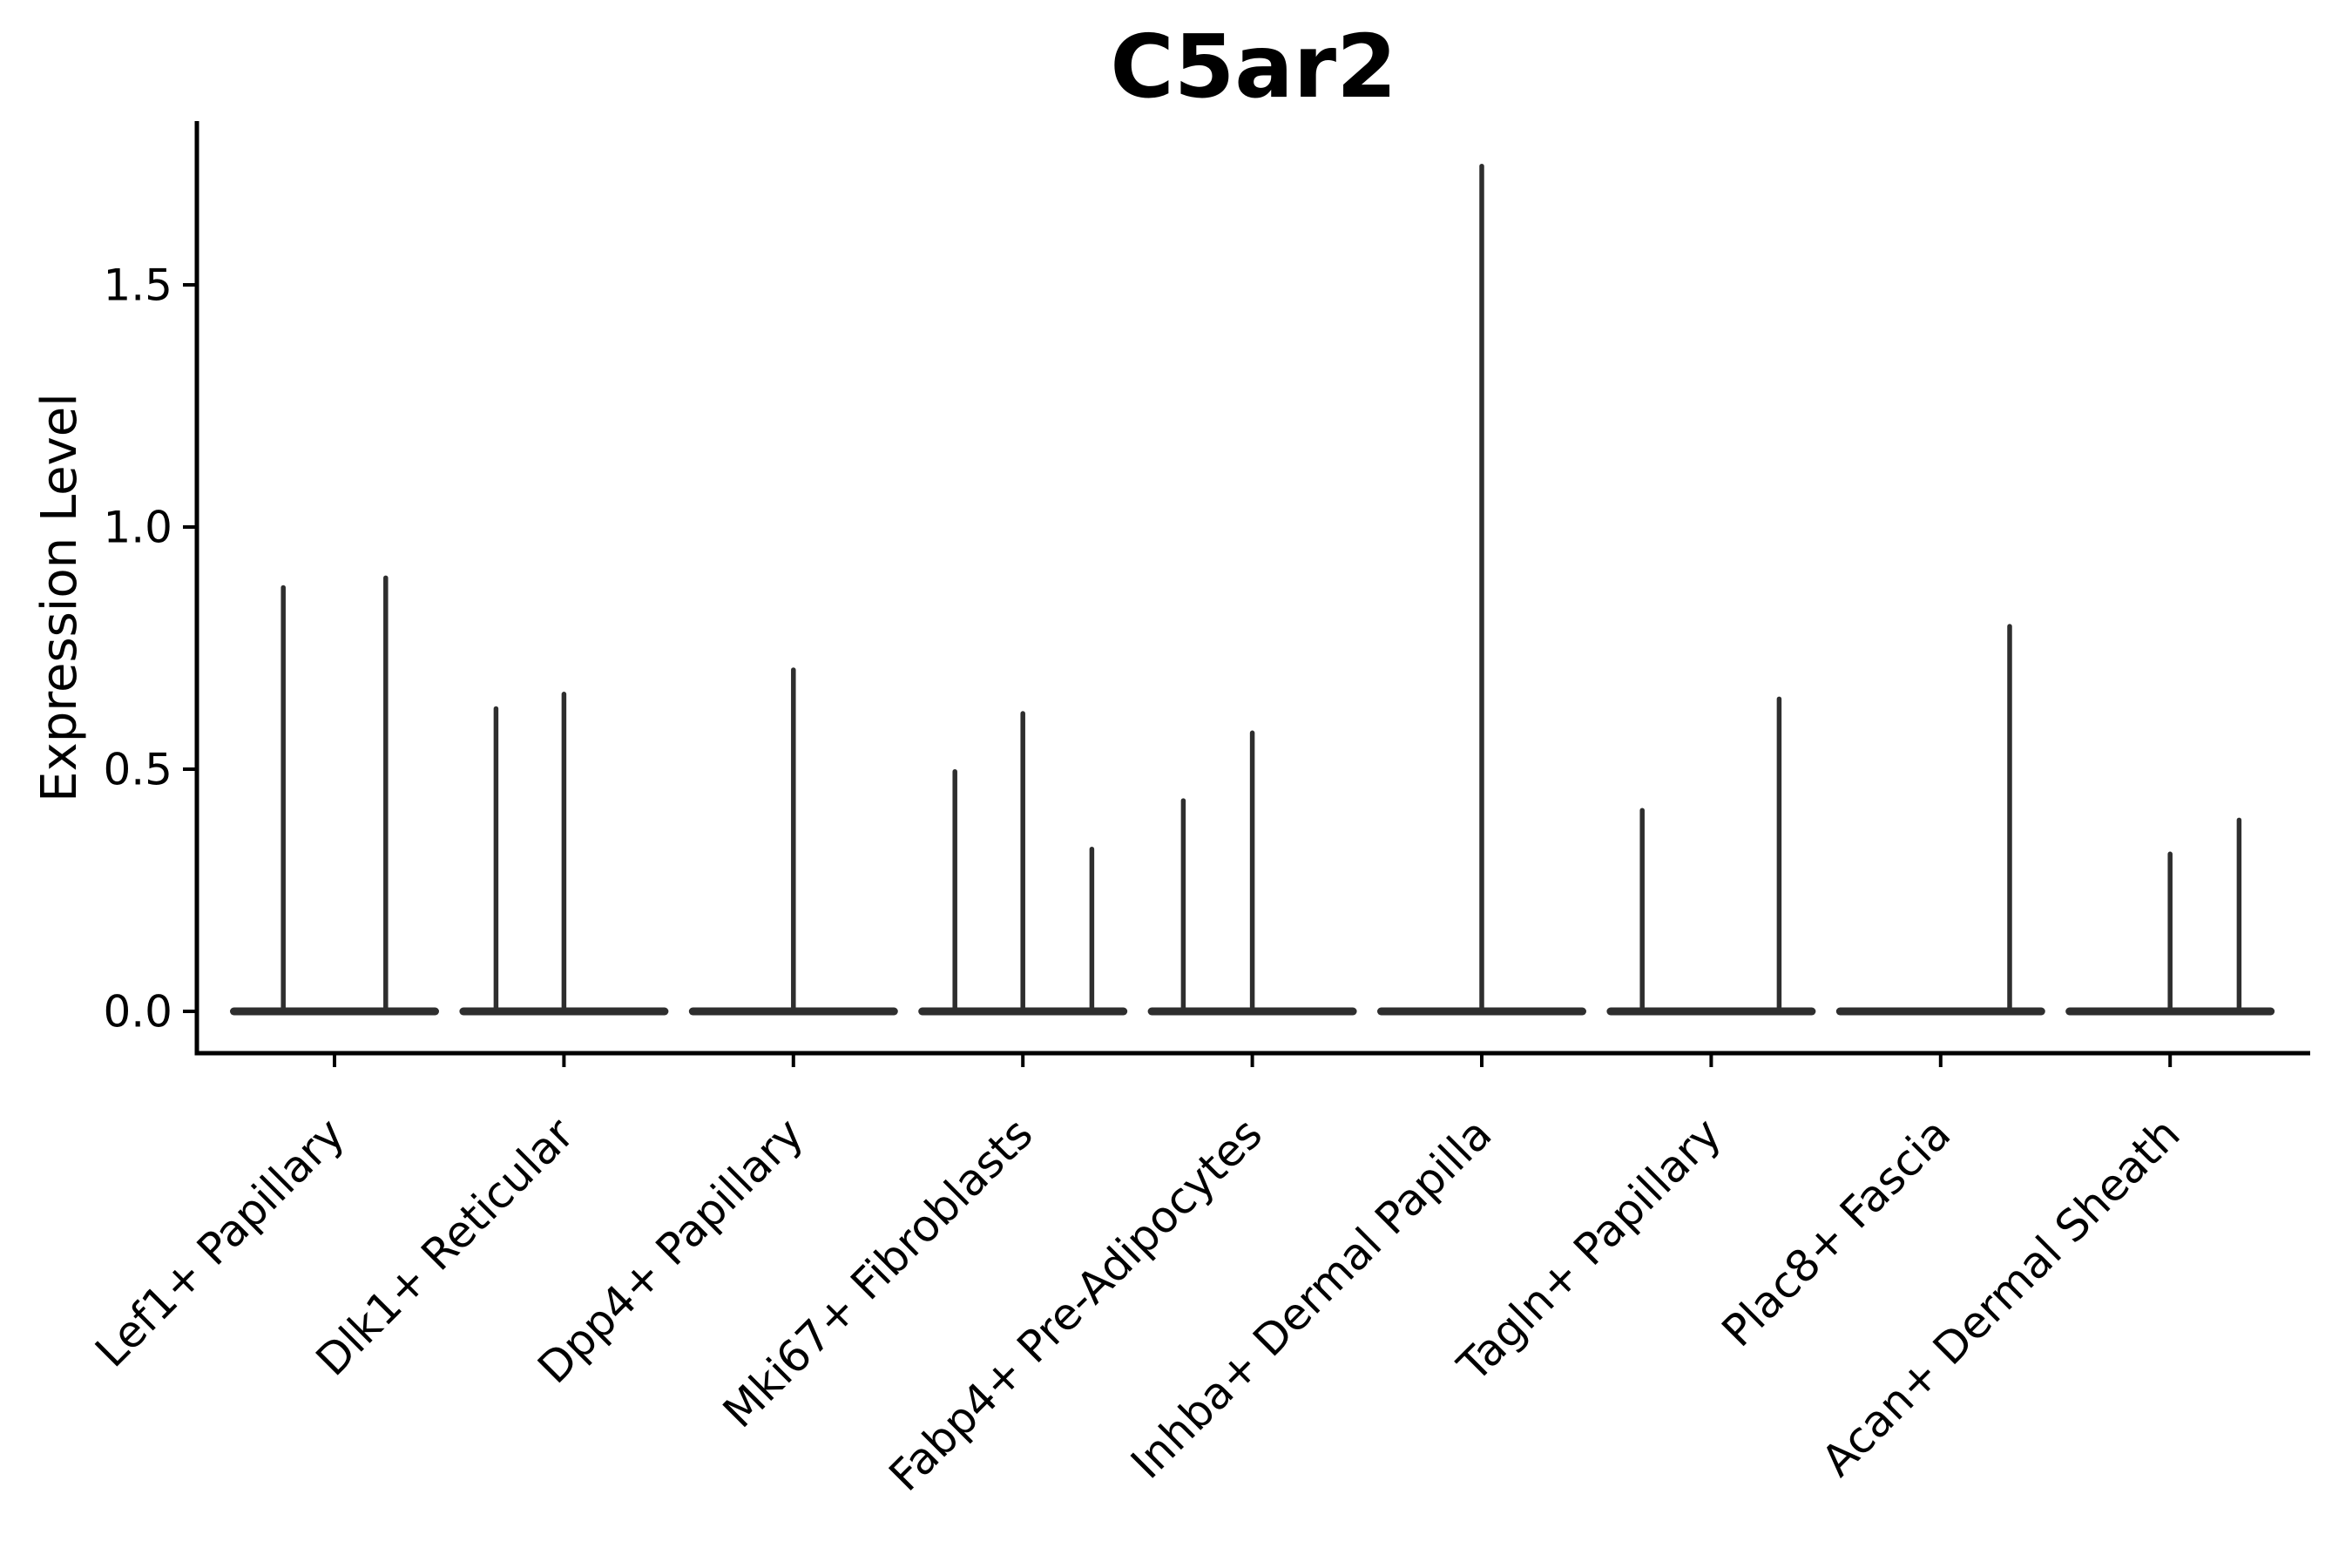  What do you see at coordinates (137, 770) in the screenshot?
I see `y-tick-label: 0.5` at bounding box center [137, 770].